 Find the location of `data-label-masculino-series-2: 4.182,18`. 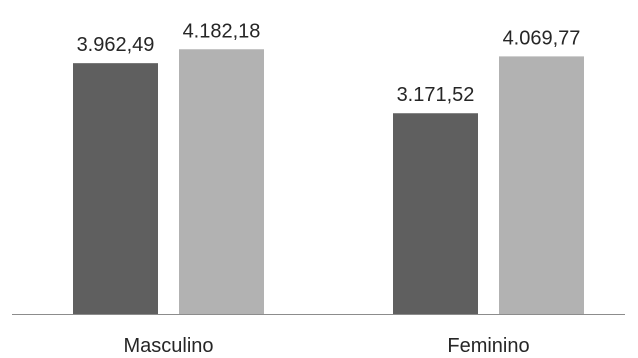

data-label-masculino-series-2: 4.182,18 is located at coordinates (222, 31).